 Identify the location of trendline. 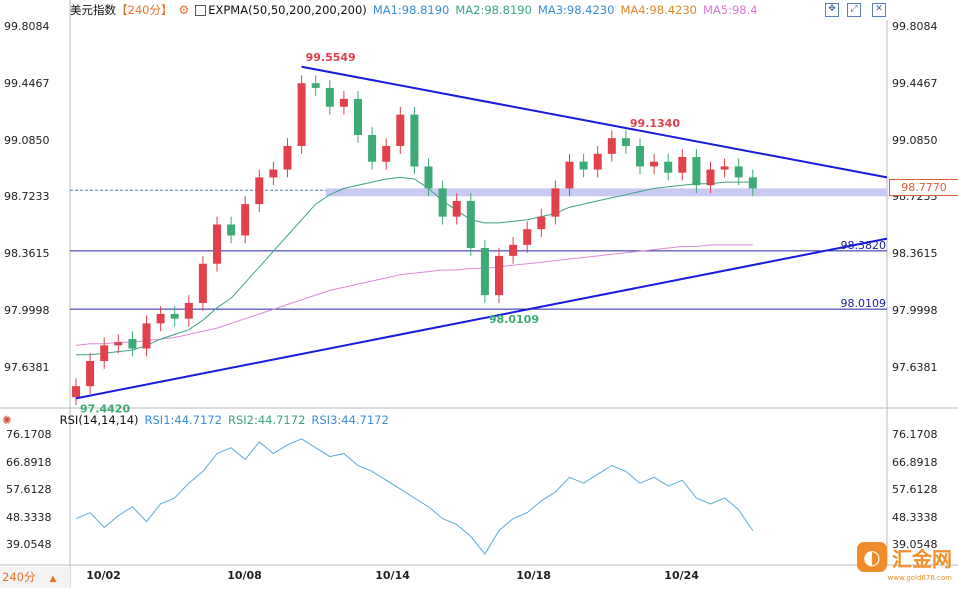
(594, 122).